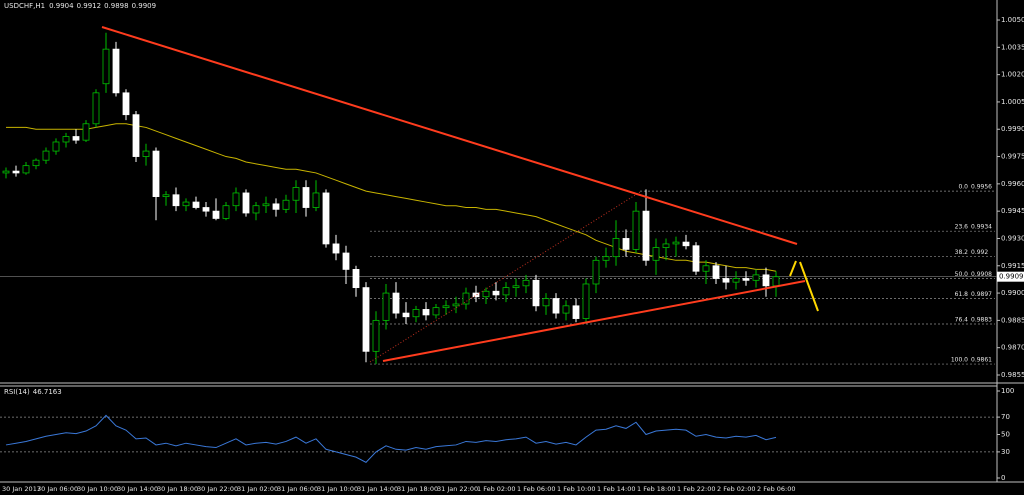 This screenshot has width=1024, height=495. What do you see at coordinates (981, 360) in the screenshot?
I see `fib-price: 0.9861` at bounding box center [981, 360].